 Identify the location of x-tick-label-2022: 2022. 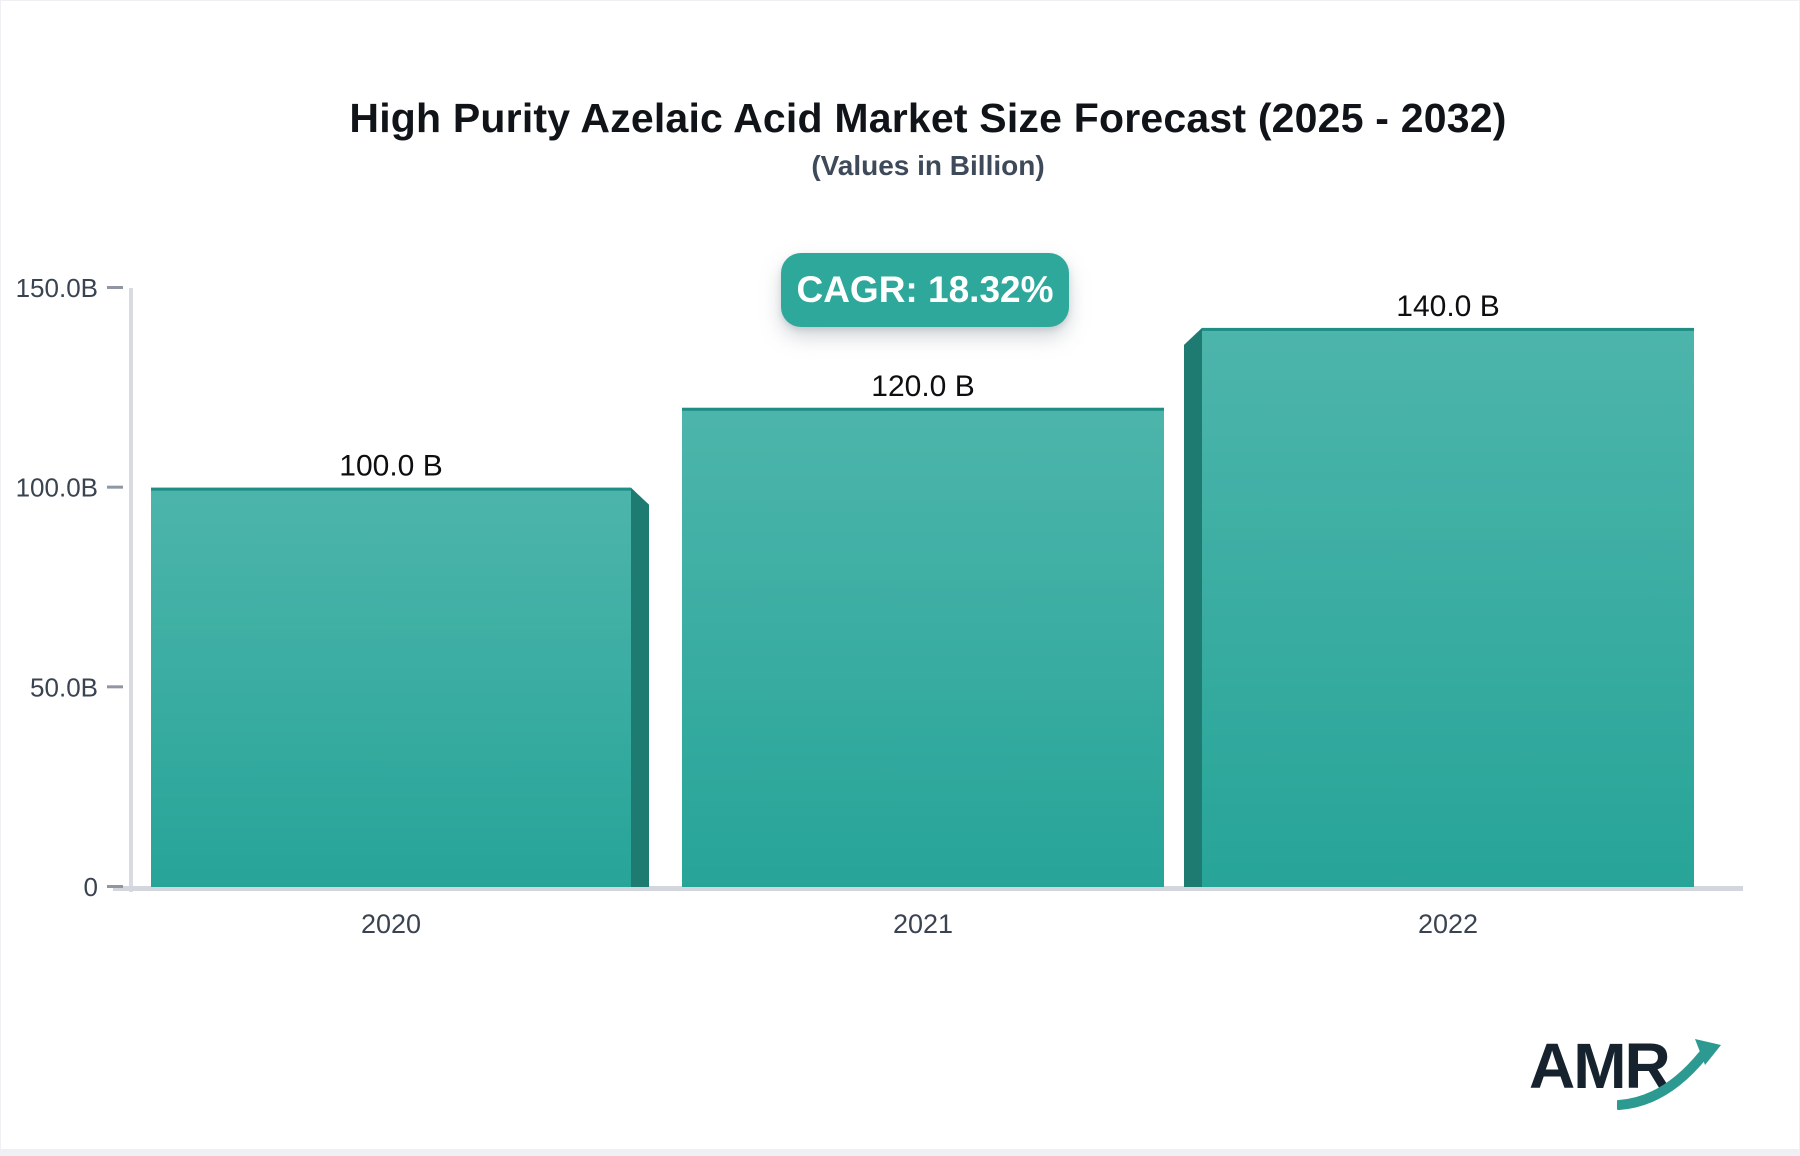
(1448, 924).